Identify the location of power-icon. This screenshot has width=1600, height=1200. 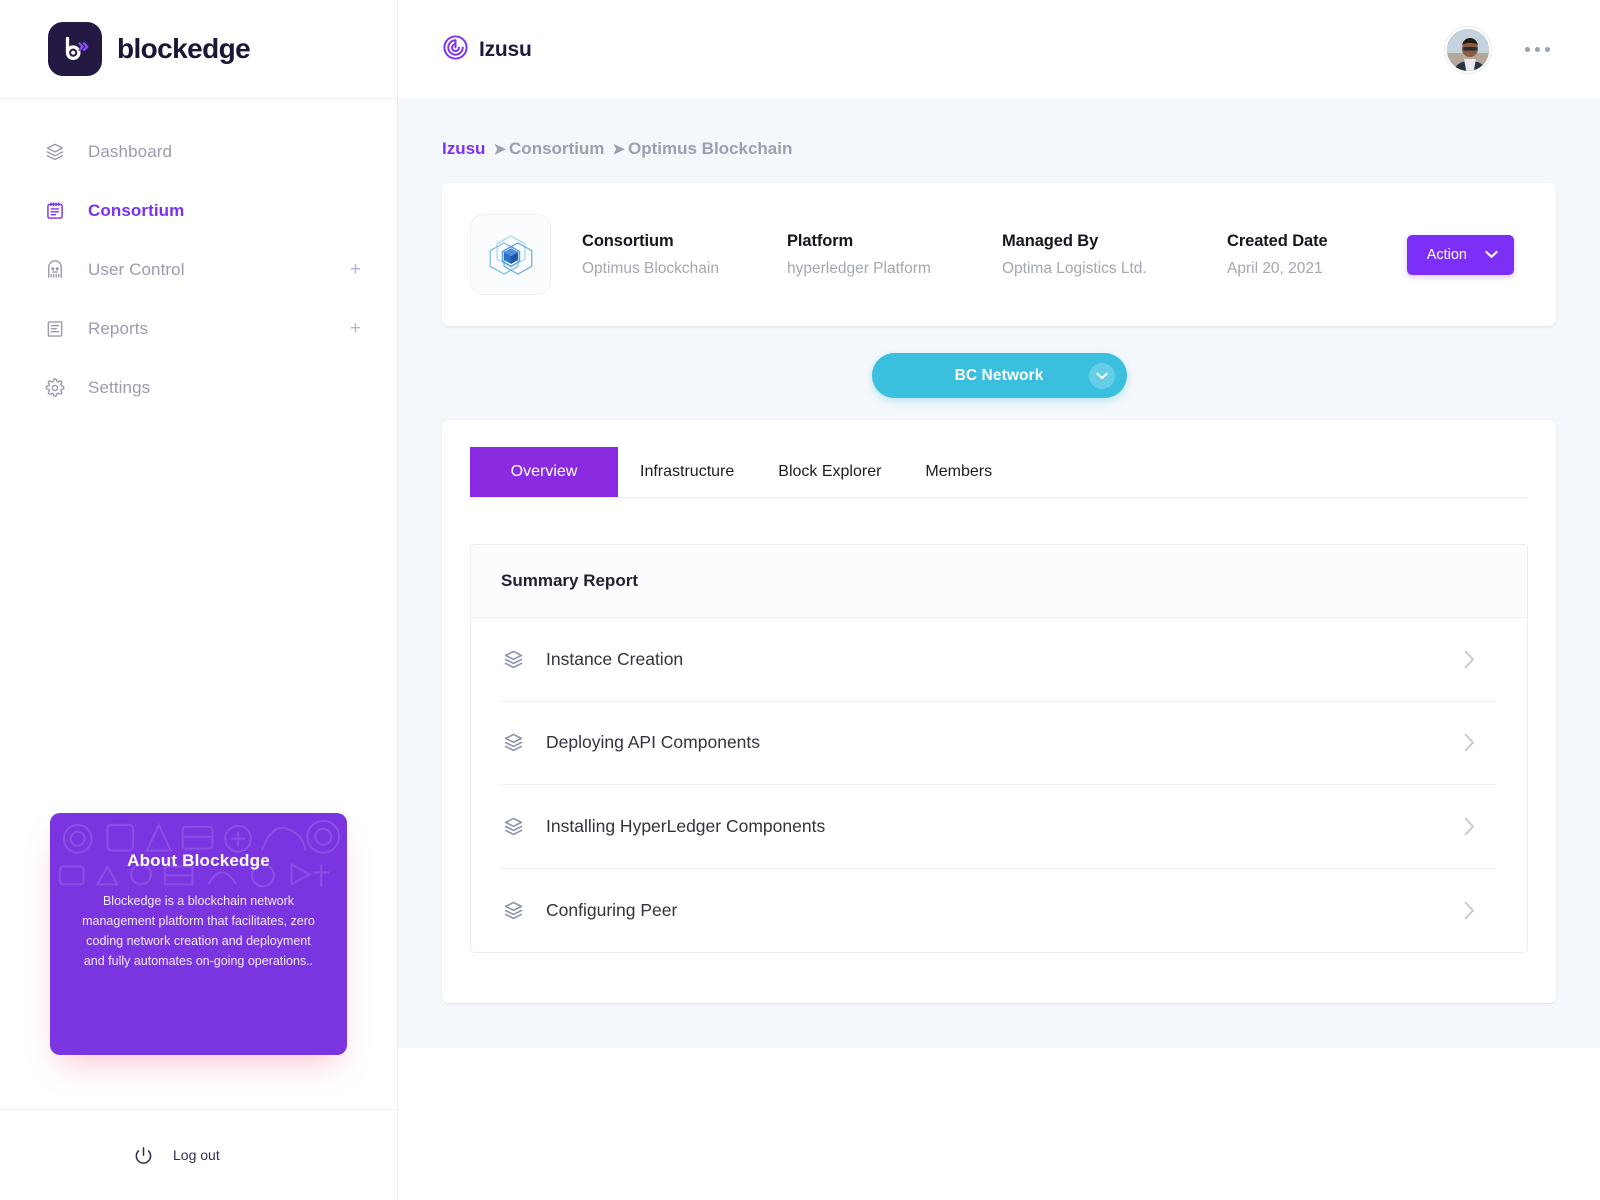
(143, 1155).